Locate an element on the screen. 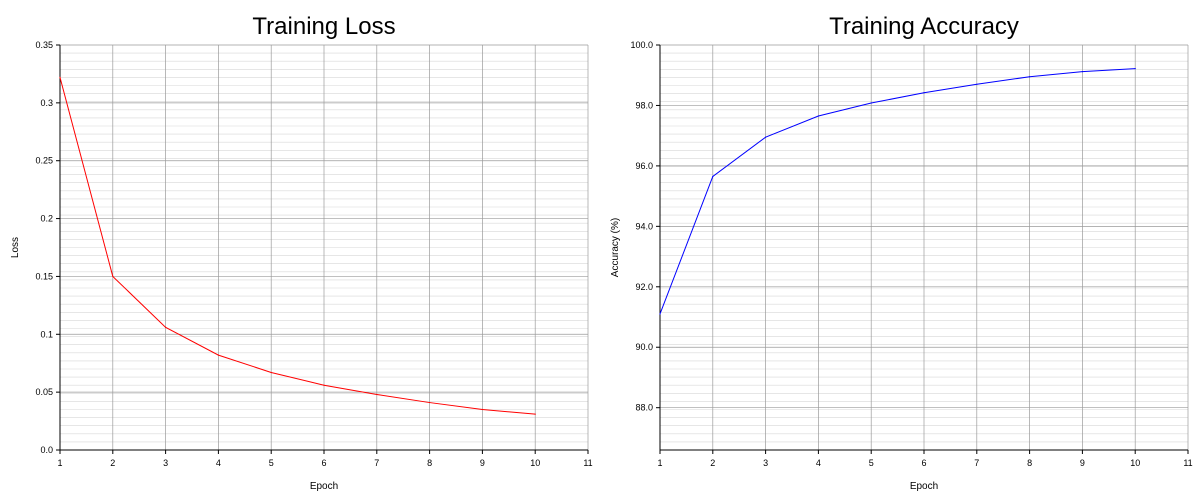  accuracy-x-tick-label: 1 is located at coordinates (659, 463).